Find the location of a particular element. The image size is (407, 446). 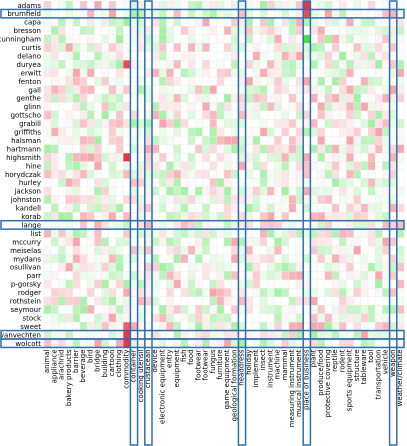

column-label: crustacean is located at coordinates (148, 368).